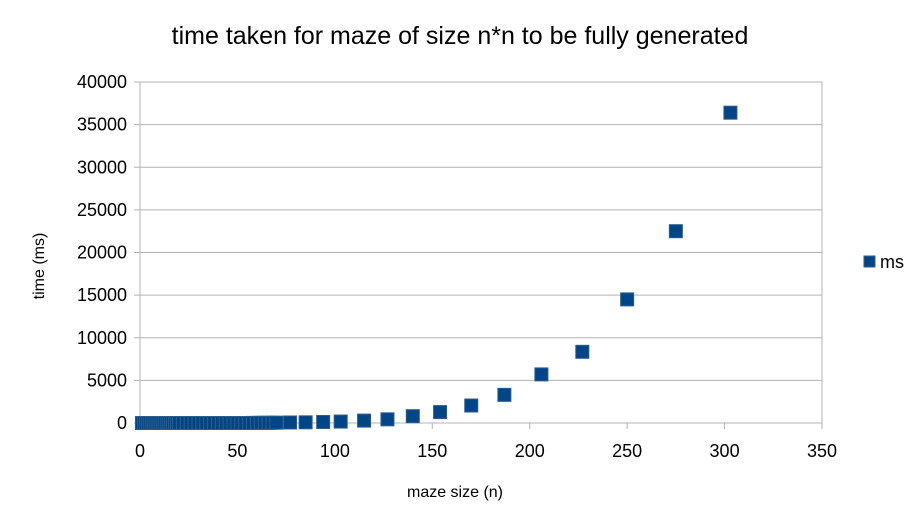  Describe the element at coordinates (822, 451) in the screenshot. I see `x-tick-label: 350` at that location.